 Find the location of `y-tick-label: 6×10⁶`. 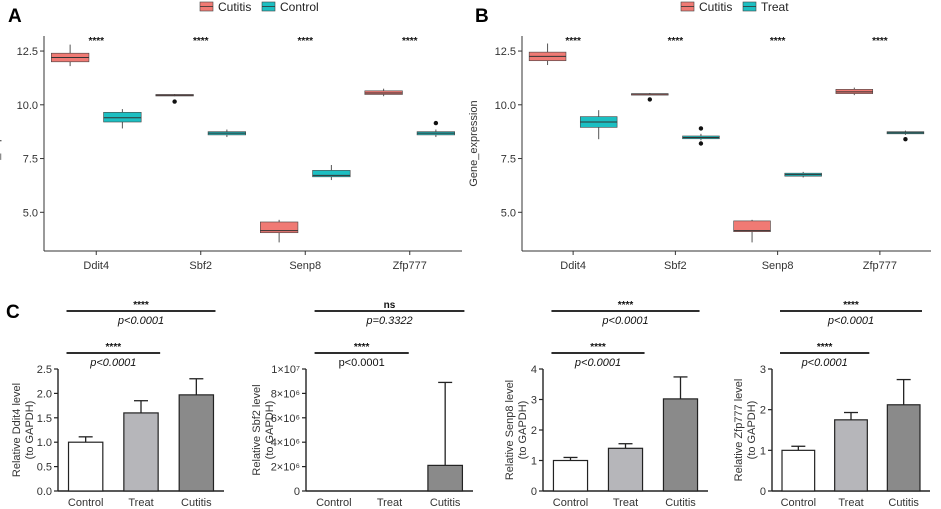

y-tick-label: 6×10⁶ is located at coordinates (285, 419).